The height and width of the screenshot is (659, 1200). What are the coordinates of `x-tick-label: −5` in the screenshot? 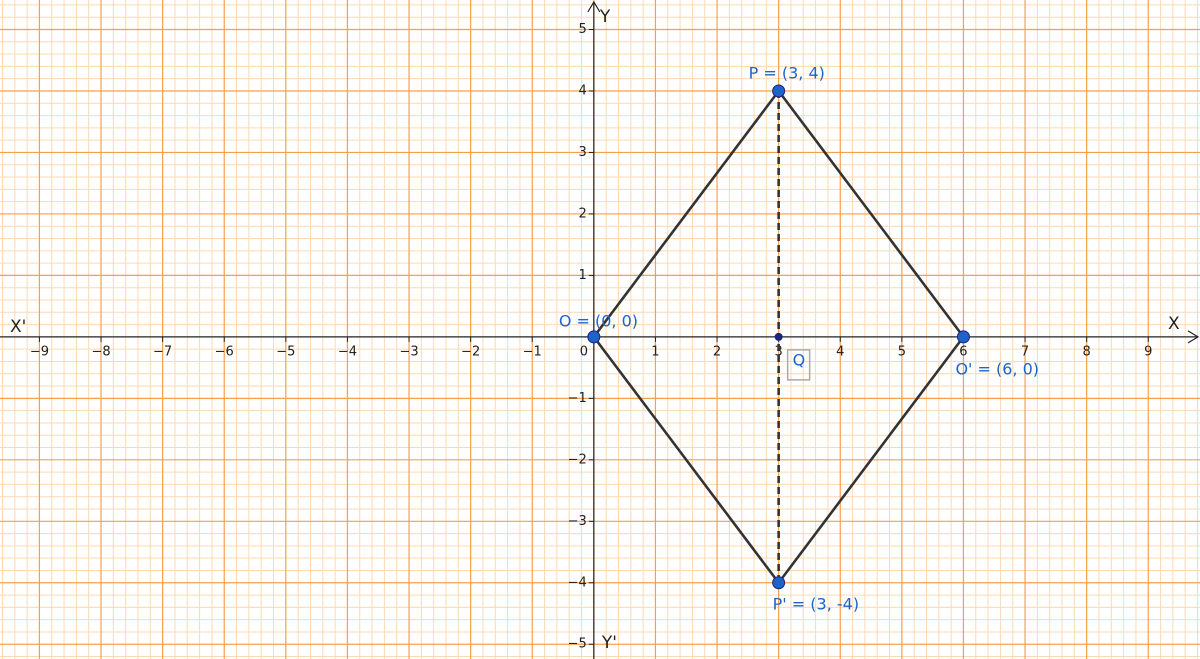 It's located at (285, 351).